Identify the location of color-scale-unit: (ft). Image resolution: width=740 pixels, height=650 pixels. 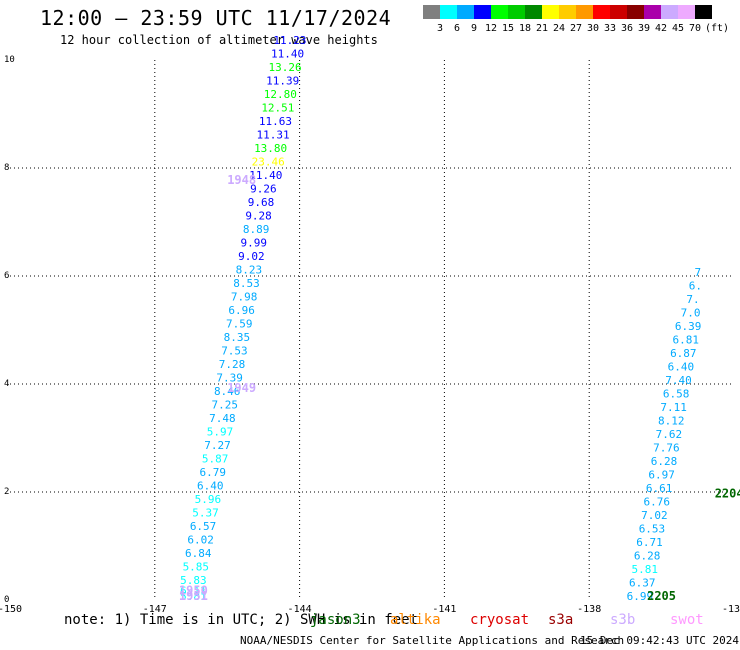
(717, 28).